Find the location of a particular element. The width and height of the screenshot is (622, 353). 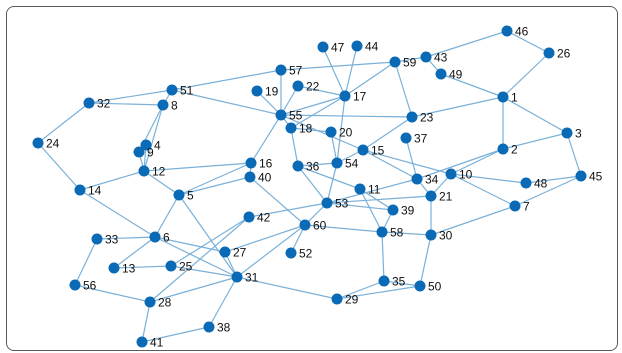

node-label-34: 34 is located at coordinates (432, 180).